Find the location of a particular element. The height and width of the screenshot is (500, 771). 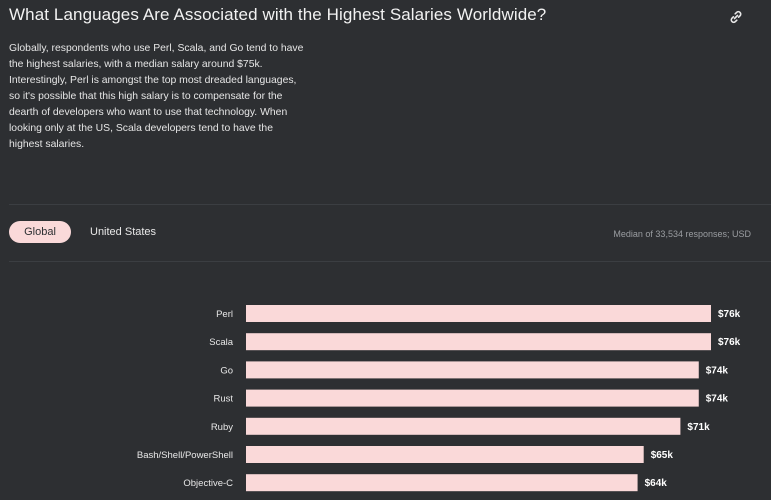

category-label: Rust is located at coordinates (223, 399).